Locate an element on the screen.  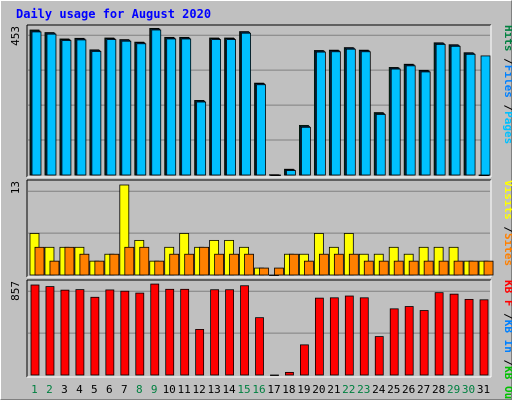
legend-item: Sites is located at coordinates (507, 249).